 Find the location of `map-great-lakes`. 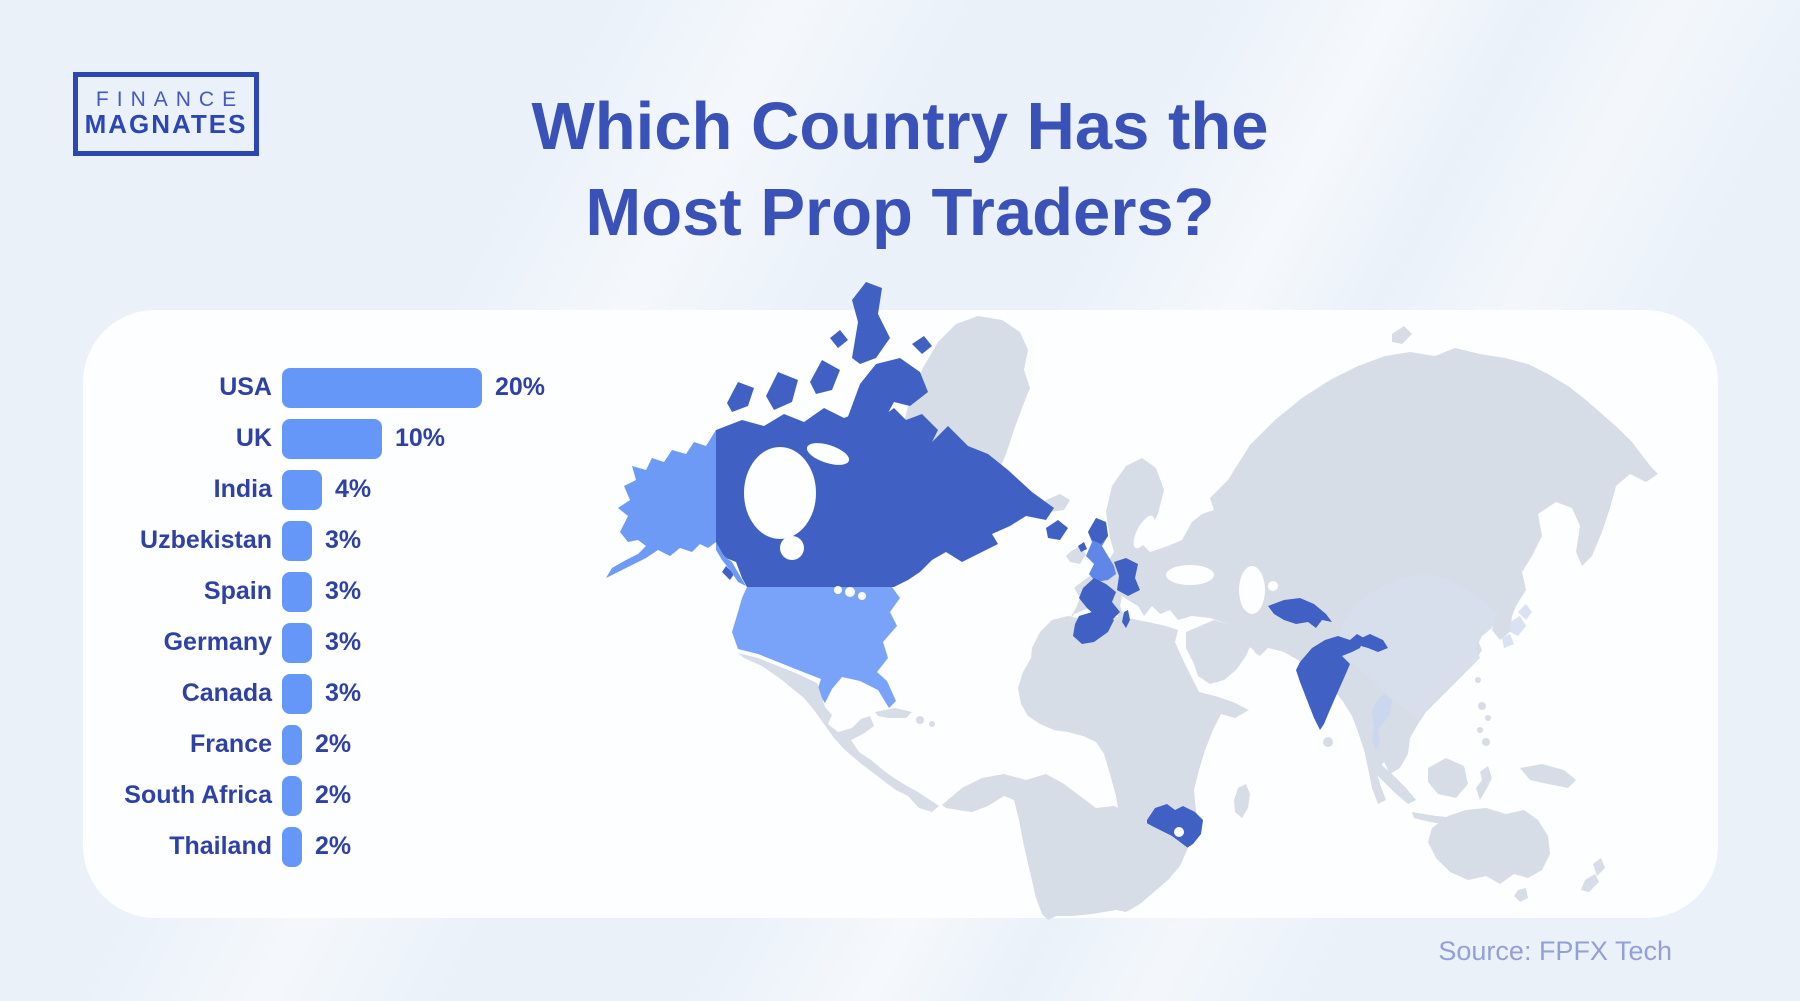

map-great-lakes is located at coordinates (850, 593).